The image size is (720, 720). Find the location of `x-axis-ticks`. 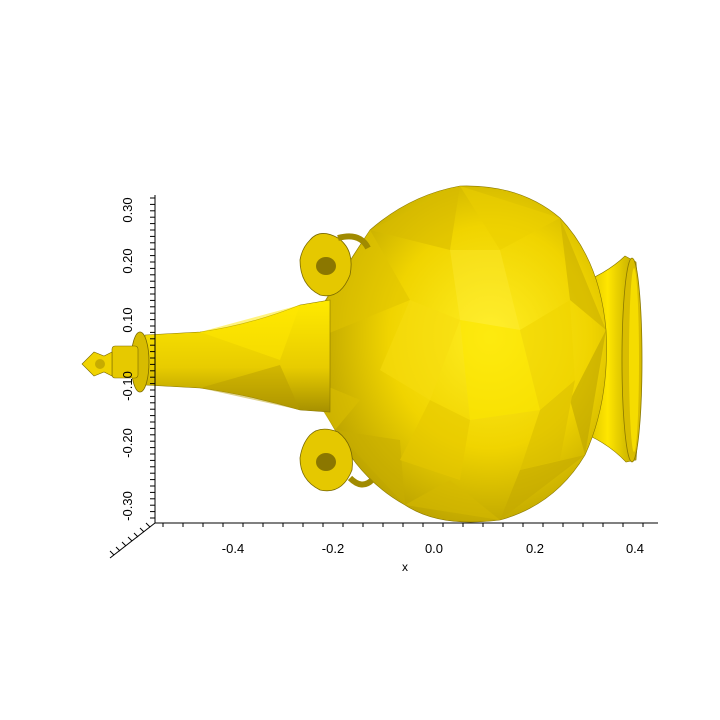

x-axis-ticks is located at coordinates (403, 525).